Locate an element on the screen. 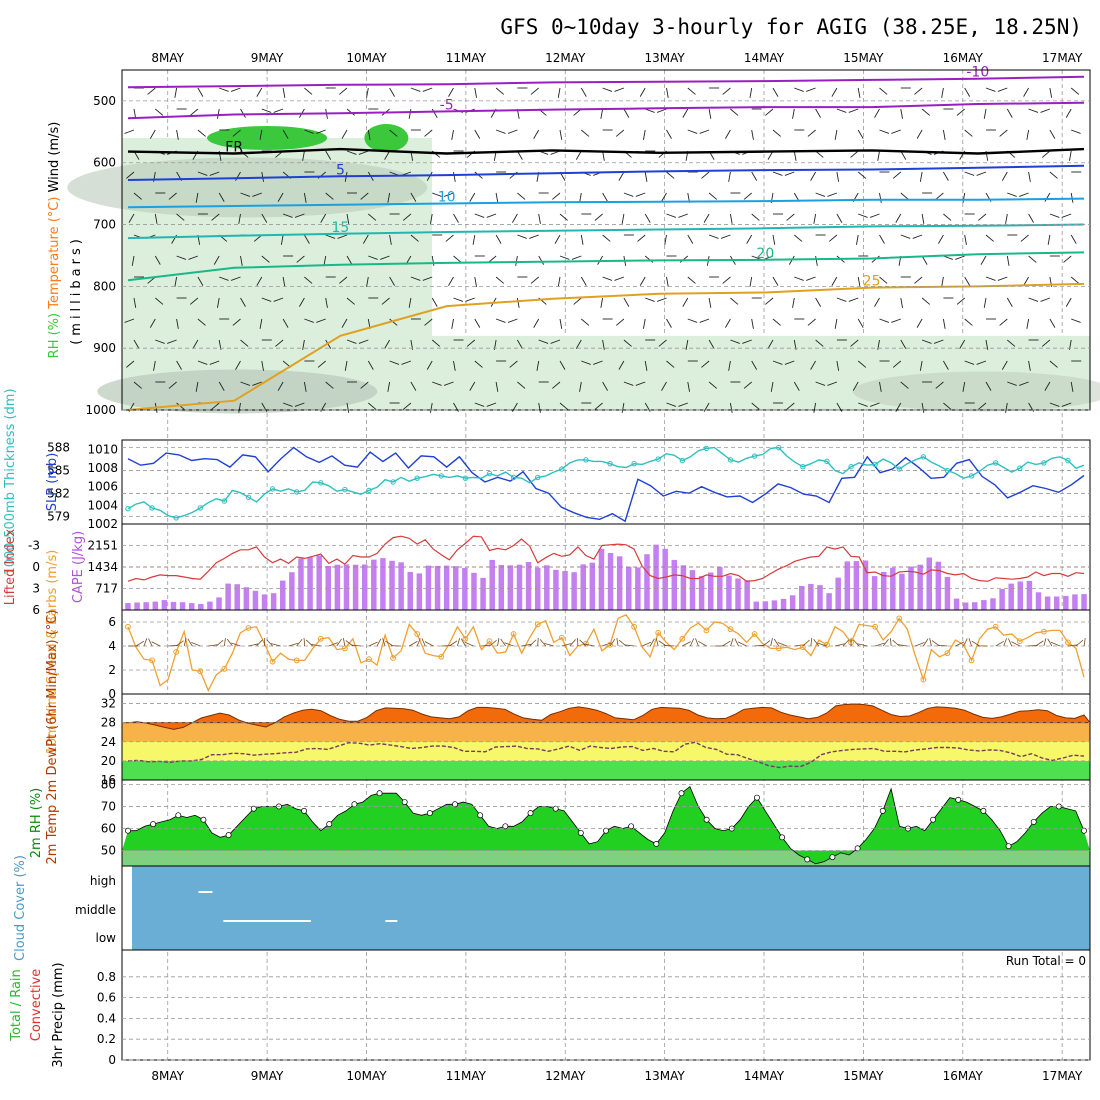 This screenshot has width=1100, height=1100. precip-tick: 0.8 is located at coordinates (106, 977).